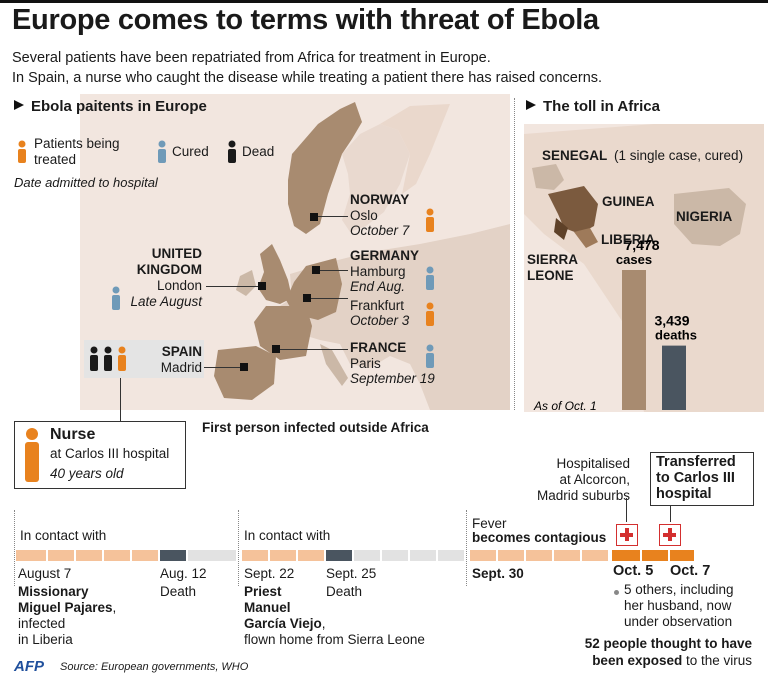  I want to click on frankfurt-marker, so click(307, 298).